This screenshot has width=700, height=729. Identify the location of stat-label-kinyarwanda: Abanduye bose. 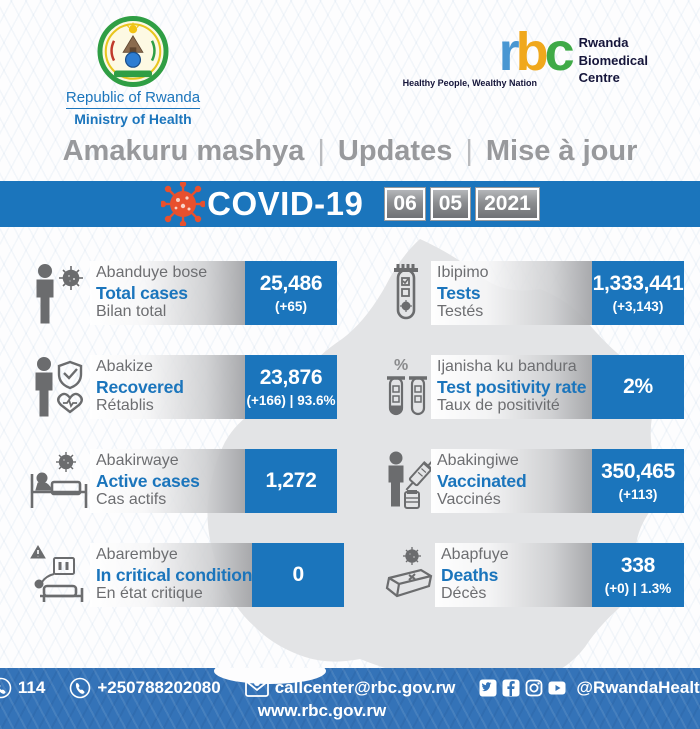
(152, 272).